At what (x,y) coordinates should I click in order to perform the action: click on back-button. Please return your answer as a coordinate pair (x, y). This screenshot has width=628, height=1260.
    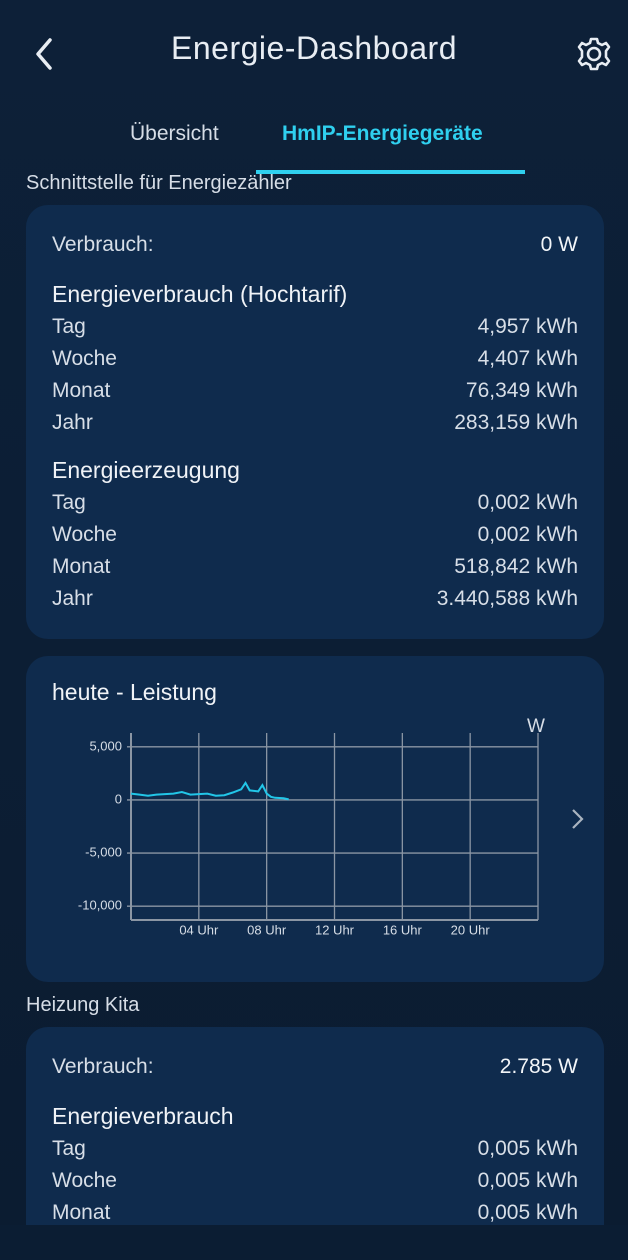
    Looking at the image, I should click on (45, 54).